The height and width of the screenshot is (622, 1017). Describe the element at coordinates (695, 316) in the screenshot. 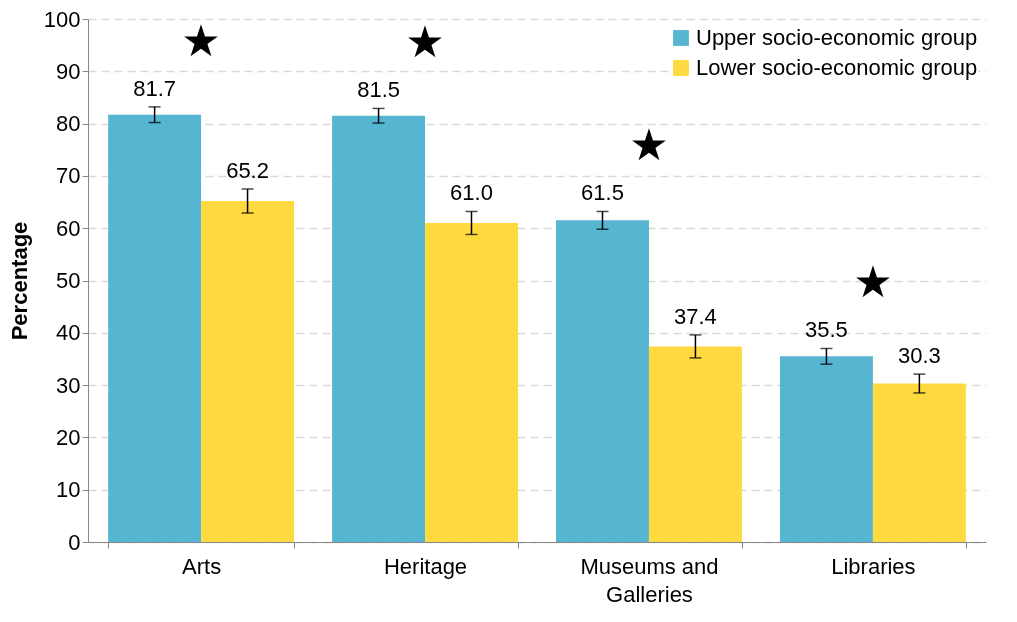

I see `data-label: 37.4` at that location.